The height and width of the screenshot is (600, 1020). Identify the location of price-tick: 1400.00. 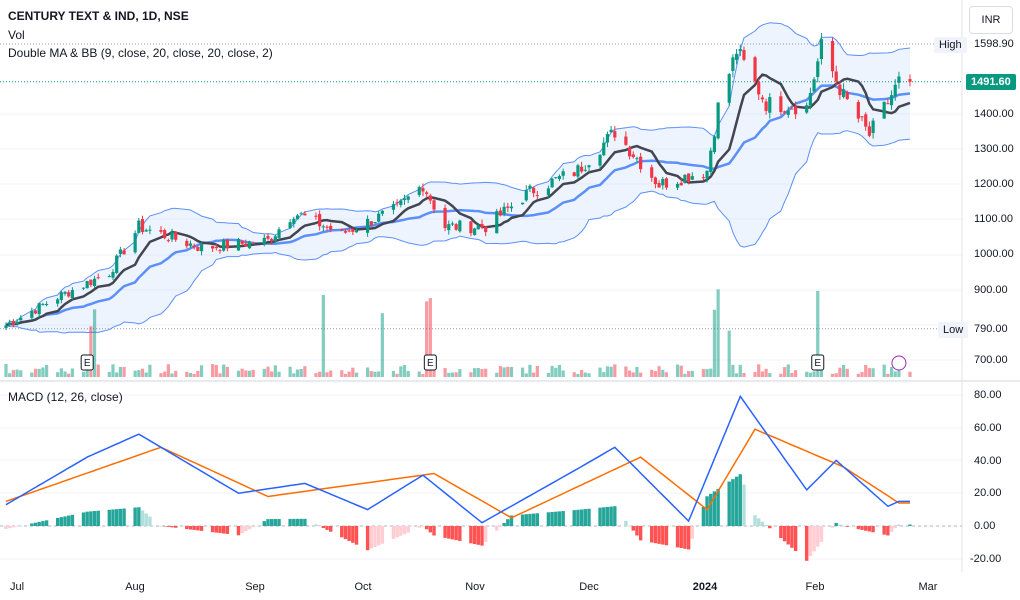
(994, 114).